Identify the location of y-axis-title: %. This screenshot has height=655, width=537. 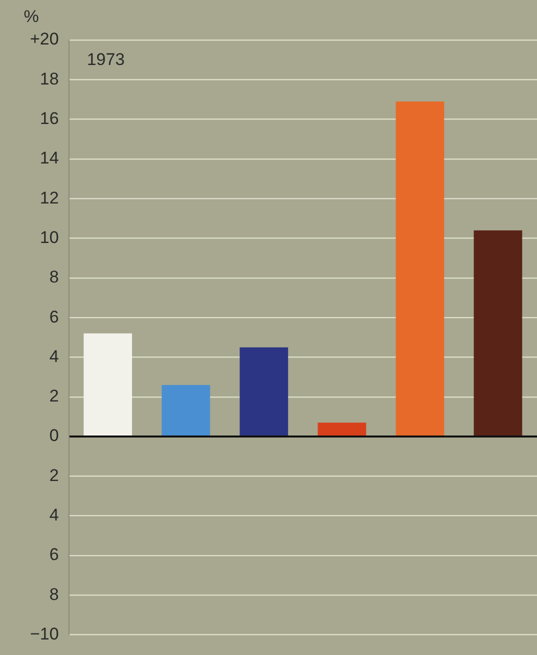
(31, 16).